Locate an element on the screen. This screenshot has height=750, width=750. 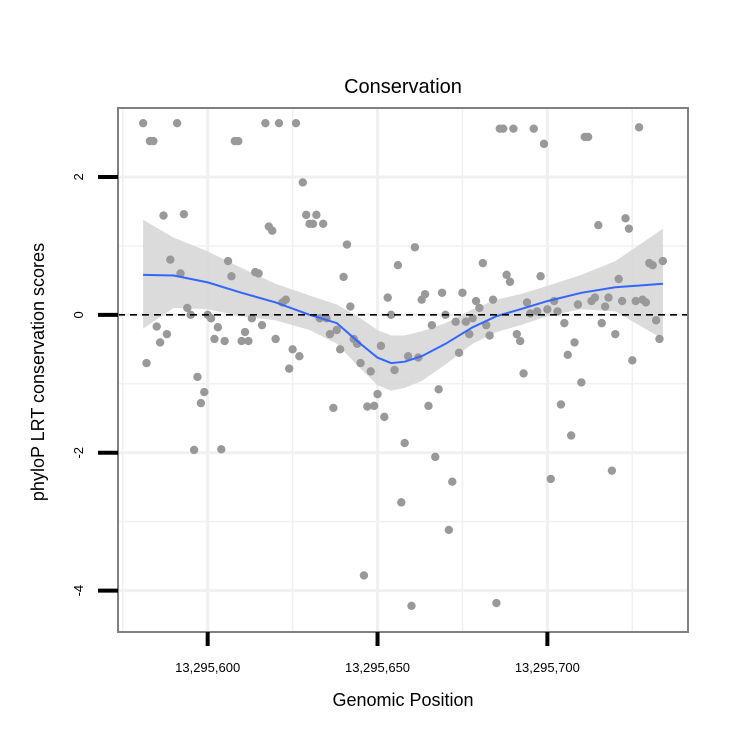
x-tick-label: 13,295,650 is located at coordinates (377, 667).